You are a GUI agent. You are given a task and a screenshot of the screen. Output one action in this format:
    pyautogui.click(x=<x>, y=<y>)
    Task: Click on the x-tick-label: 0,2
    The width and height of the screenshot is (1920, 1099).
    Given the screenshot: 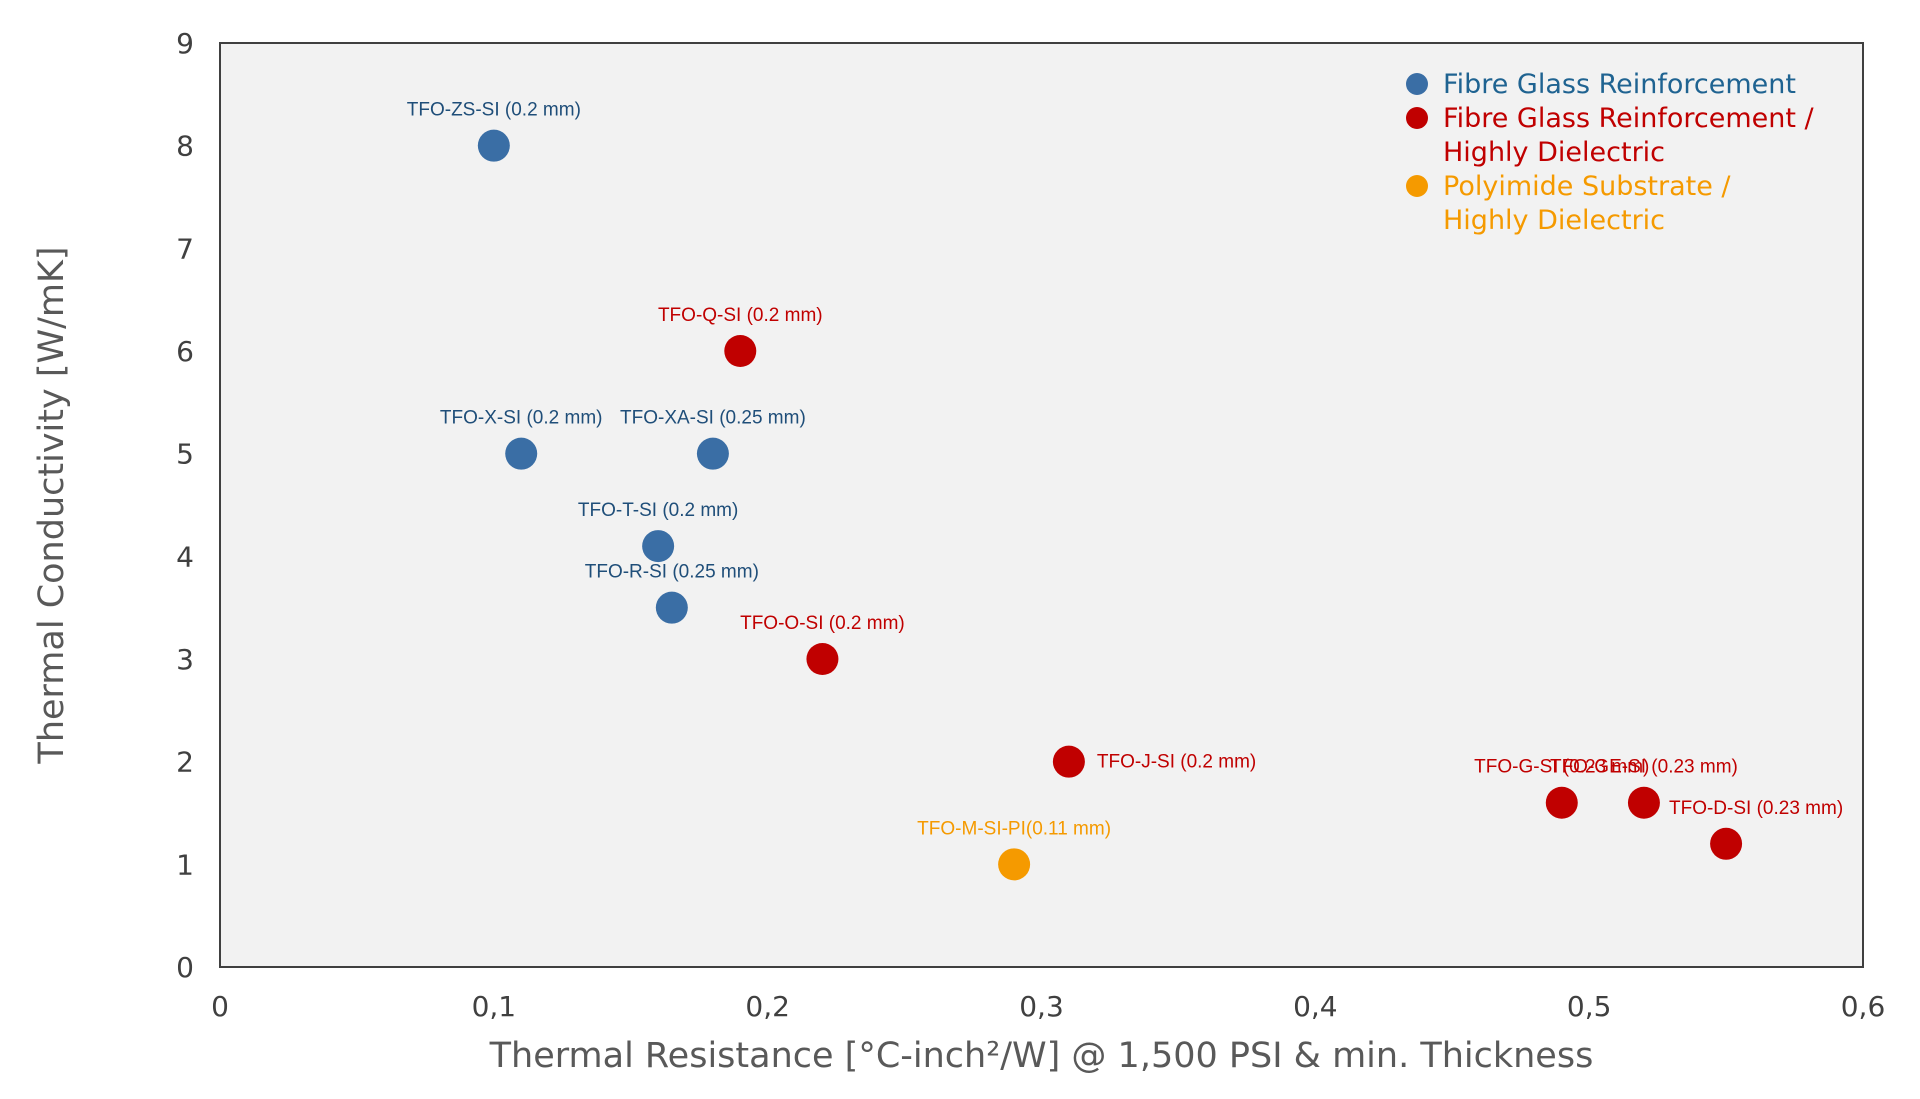 What is the action you would take?
    pyautogui.click(x=767, y=1006)
    